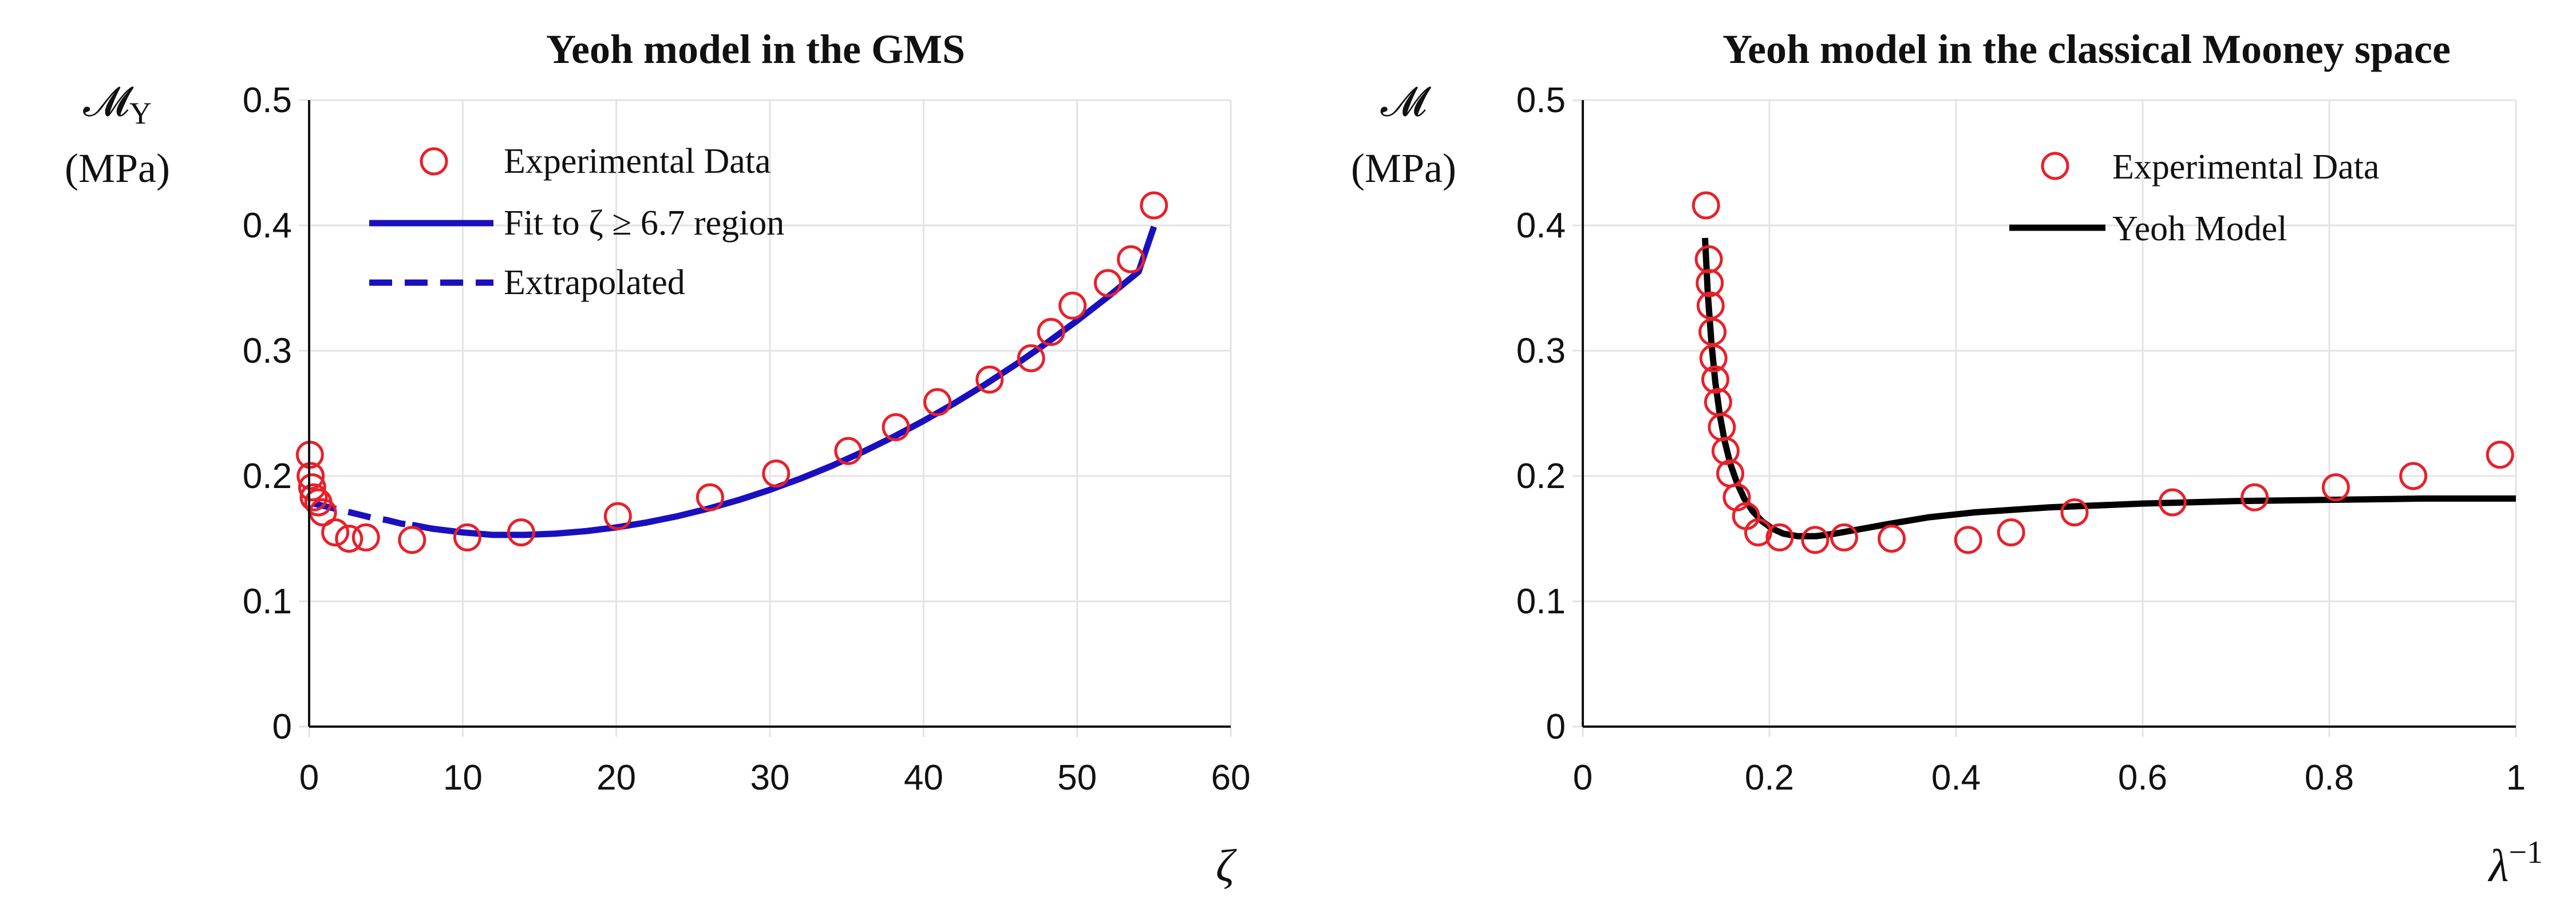 This screenshot has height=912, width=2576. Describe the element at coordinates (784, 382) in the screenshot. I see `left-series-fit-line` at that location.